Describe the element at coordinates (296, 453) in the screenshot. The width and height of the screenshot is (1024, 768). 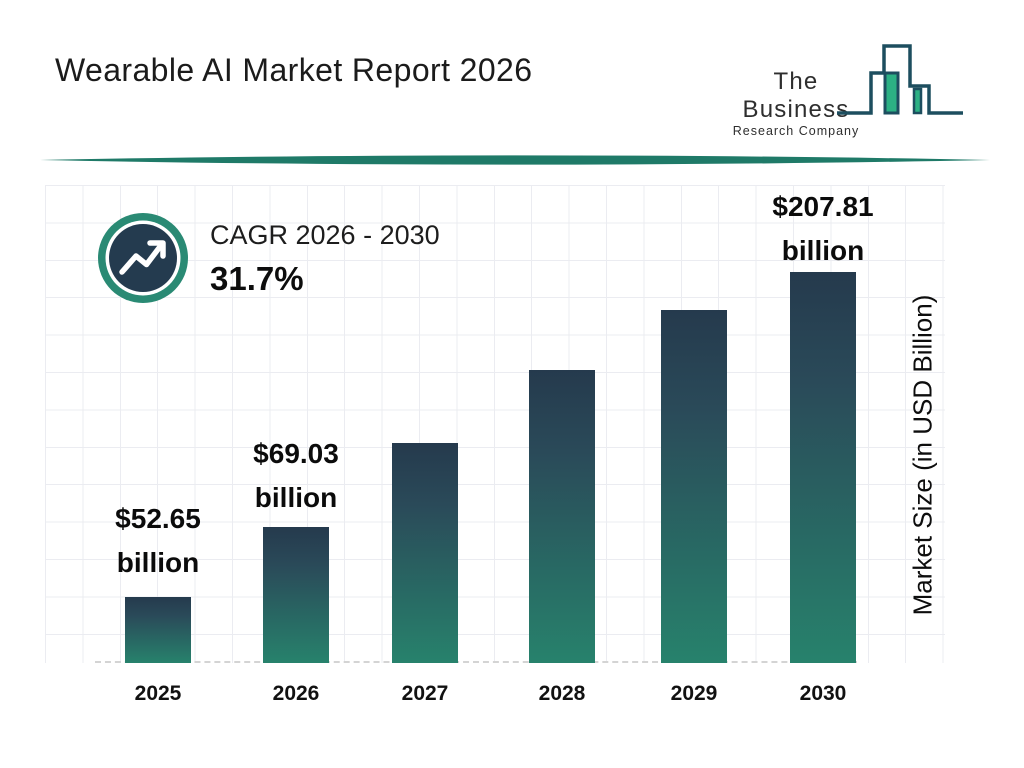
I see `value-label-amount: $69.03` at that location.